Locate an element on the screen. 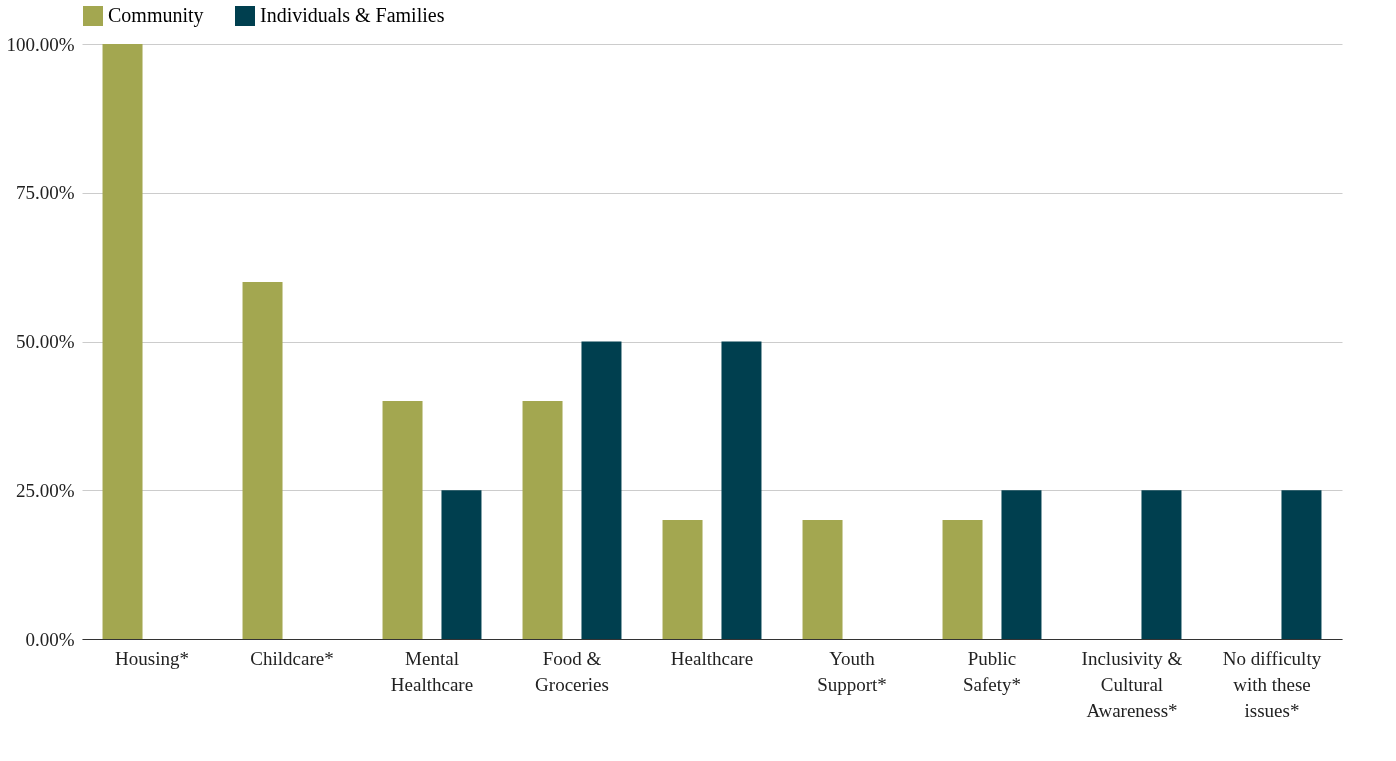  y-tick-label: 75.00% is located at coordinates (45, 193).